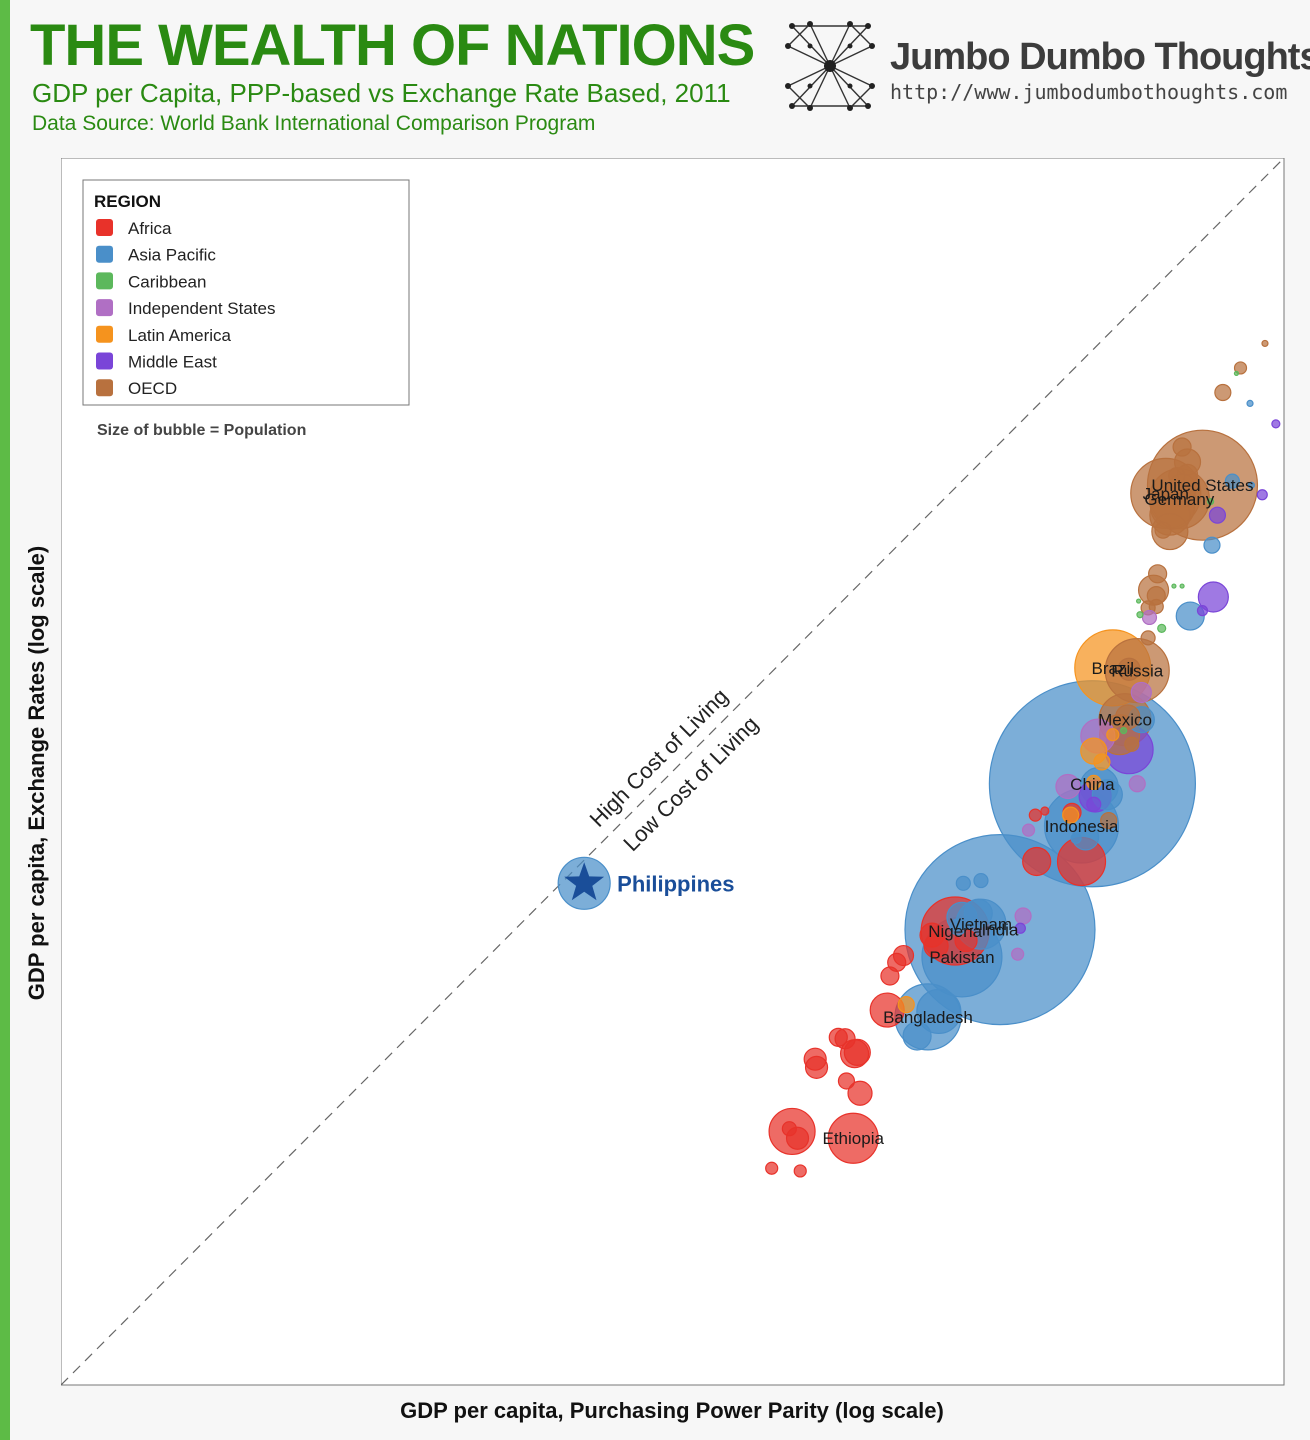  I want to click on bubble-label-mexico: Mexico, so click(1125, 720).